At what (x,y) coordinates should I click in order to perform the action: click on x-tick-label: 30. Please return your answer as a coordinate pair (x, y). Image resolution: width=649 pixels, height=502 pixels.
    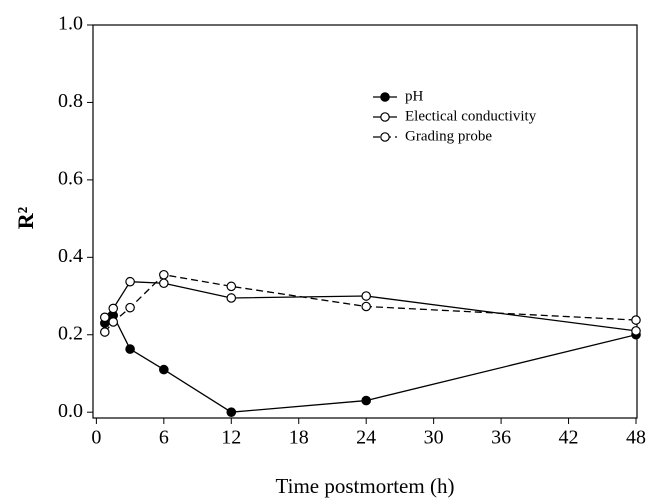
    Looking at the image, I should click on (434, 438).